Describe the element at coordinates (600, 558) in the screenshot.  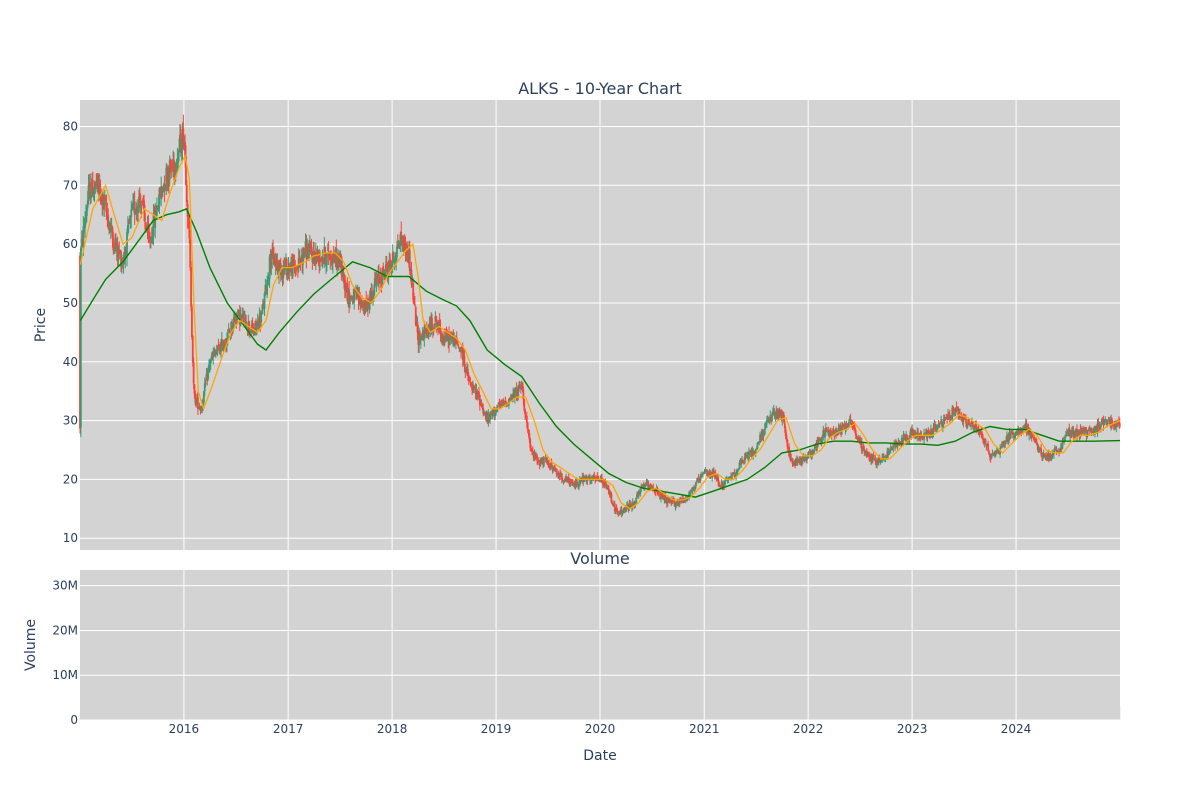
I see `volume-subtitle: Volume` at that location.